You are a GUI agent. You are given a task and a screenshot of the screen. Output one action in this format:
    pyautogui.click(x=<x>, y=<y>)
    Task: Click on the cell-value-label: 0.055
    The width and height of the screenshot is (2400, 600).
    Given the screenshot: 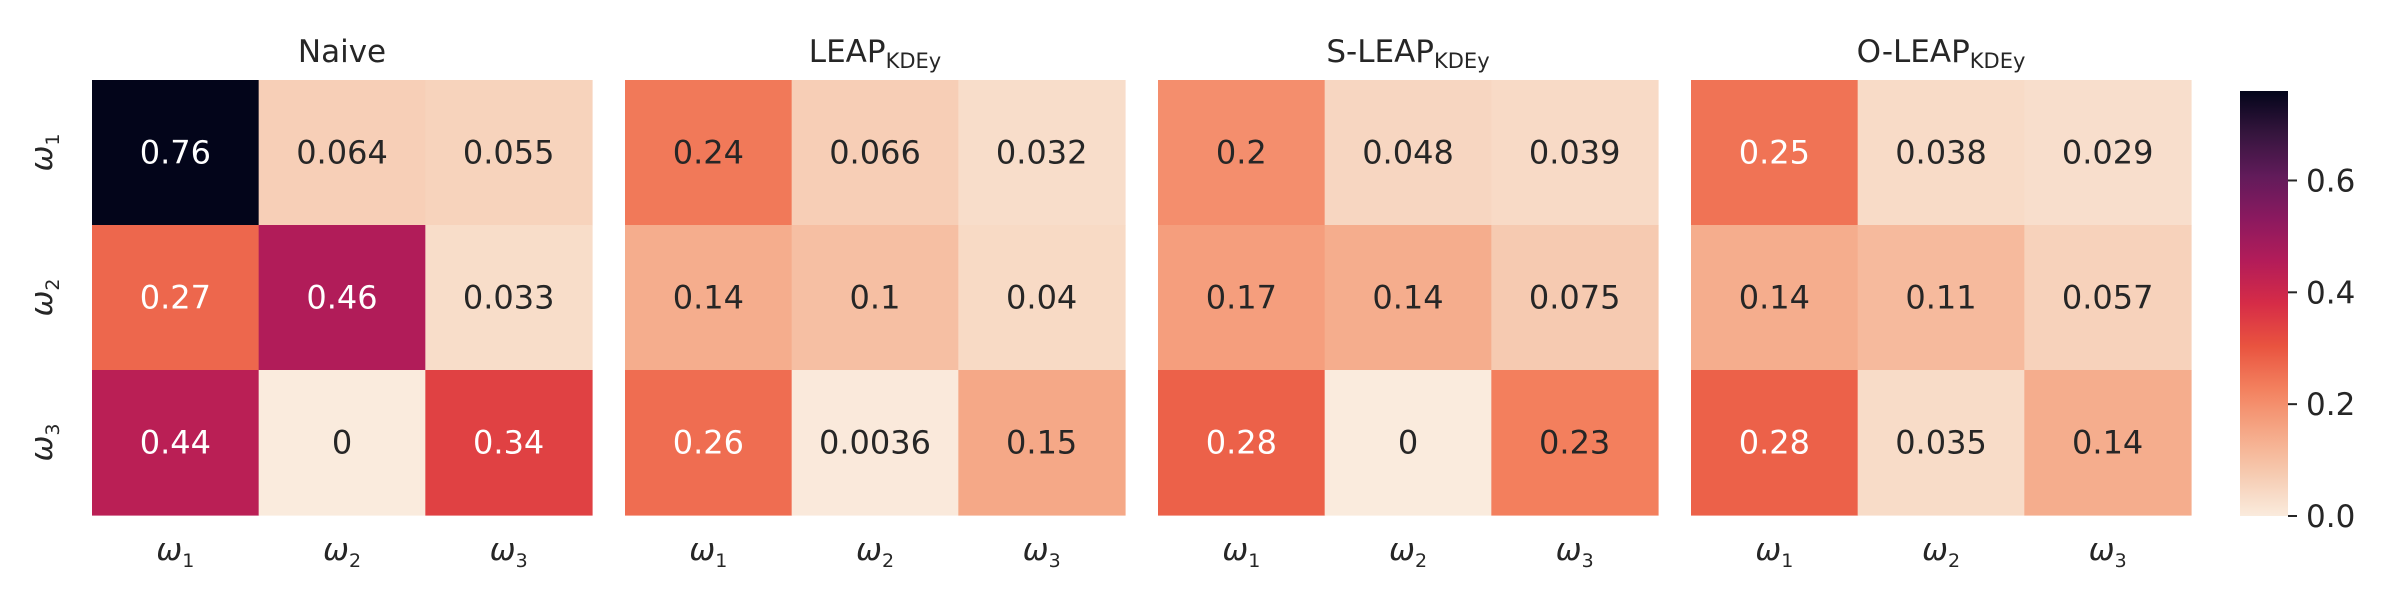 What is the action you would take?
    pyautogui.click(x=509, y=153)
    